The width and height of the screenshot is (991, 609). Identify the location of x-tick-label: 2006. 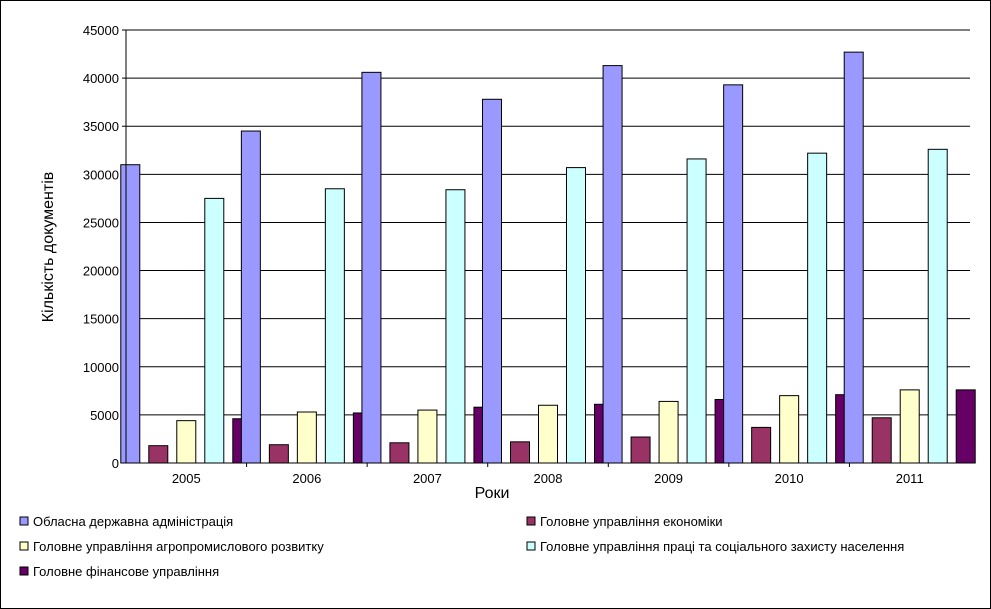
(306, 478).